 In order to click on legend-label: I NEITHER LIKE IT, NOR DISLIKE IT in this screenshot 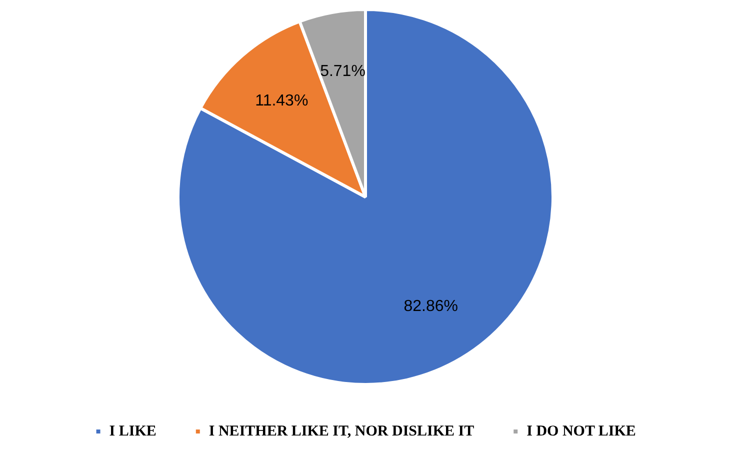, I will do `click(341, 431)`.